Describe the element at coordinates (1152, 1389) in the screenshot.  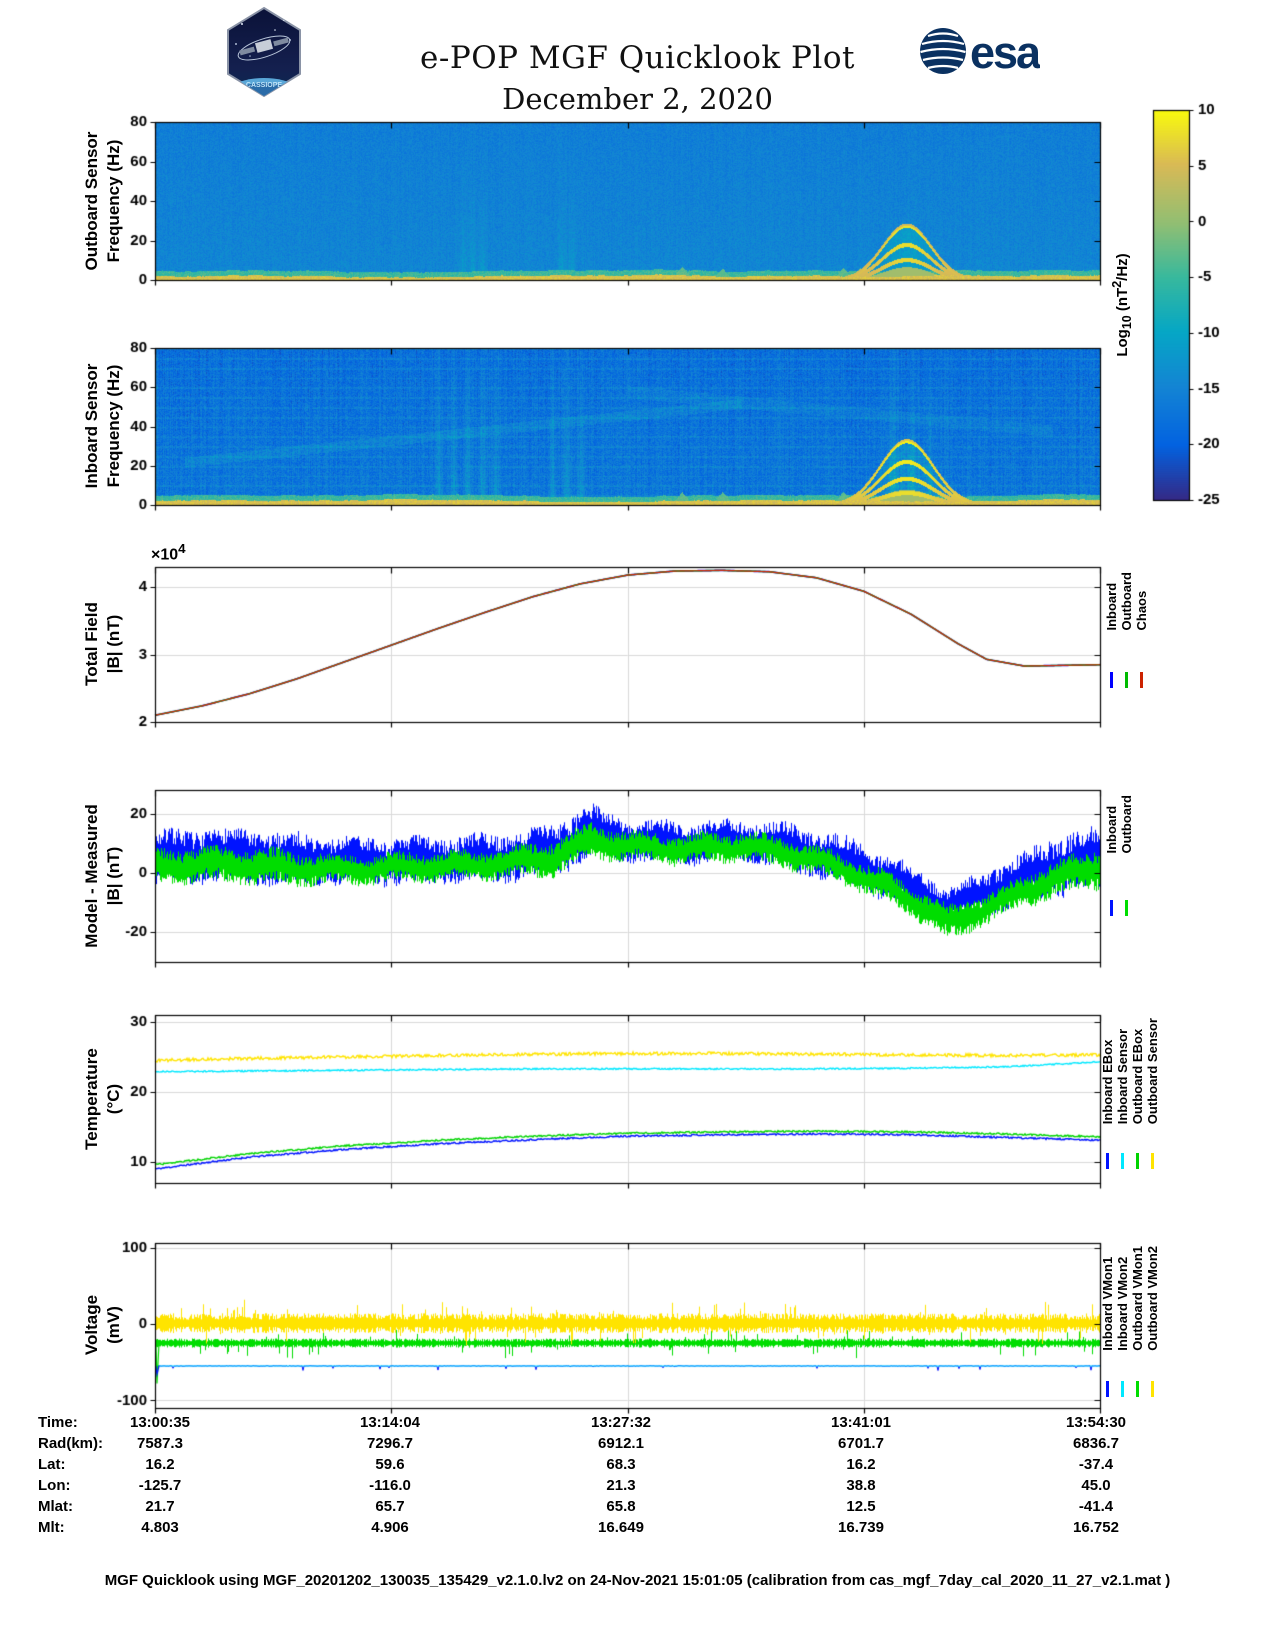
I see `legend-mark-outboard-vmon2` at that location.